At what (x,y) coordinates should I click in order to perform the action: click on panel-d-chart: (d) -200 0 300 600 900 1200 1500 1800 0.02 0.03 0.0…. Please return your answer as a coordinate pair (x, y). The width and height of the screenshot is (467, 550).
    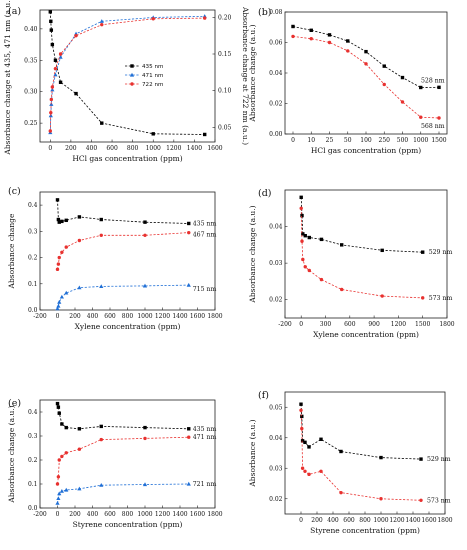
    Looking at the image, I should click on (351, 263).